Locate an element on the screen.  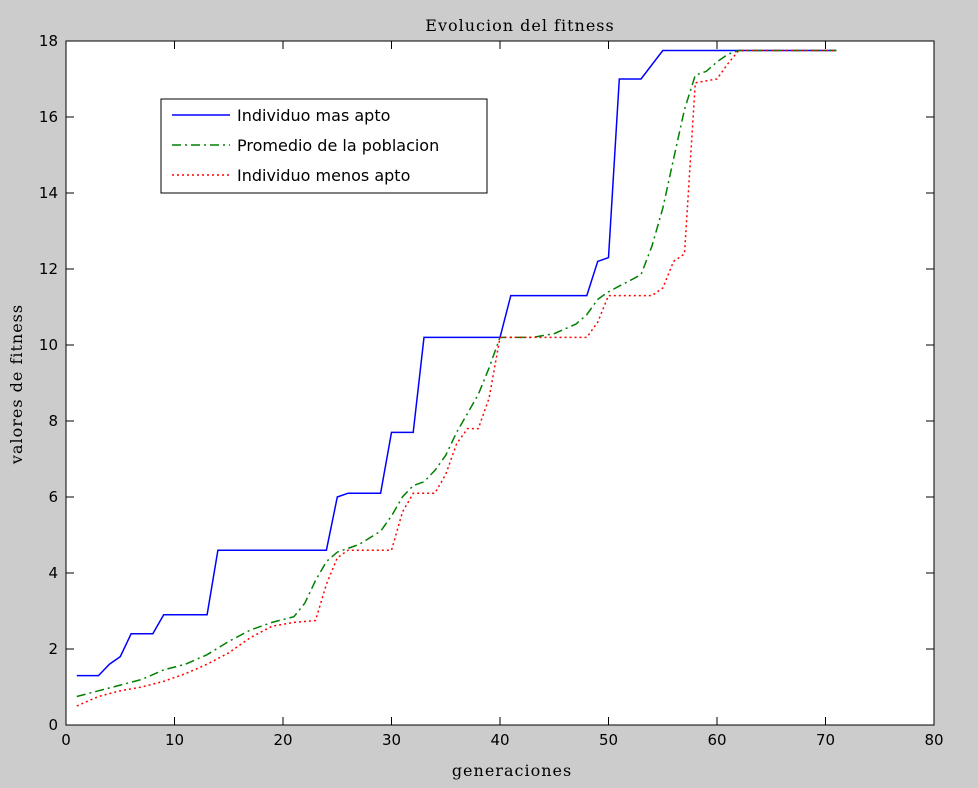
y-axis-label: valores de fitness is located at coordinates (16, 384).